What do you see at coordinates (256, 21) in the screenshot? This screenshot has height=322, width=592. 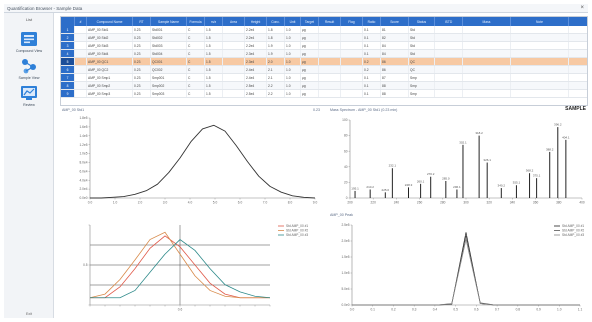 I see `column-header: Height` at bounding box center [256, 21].